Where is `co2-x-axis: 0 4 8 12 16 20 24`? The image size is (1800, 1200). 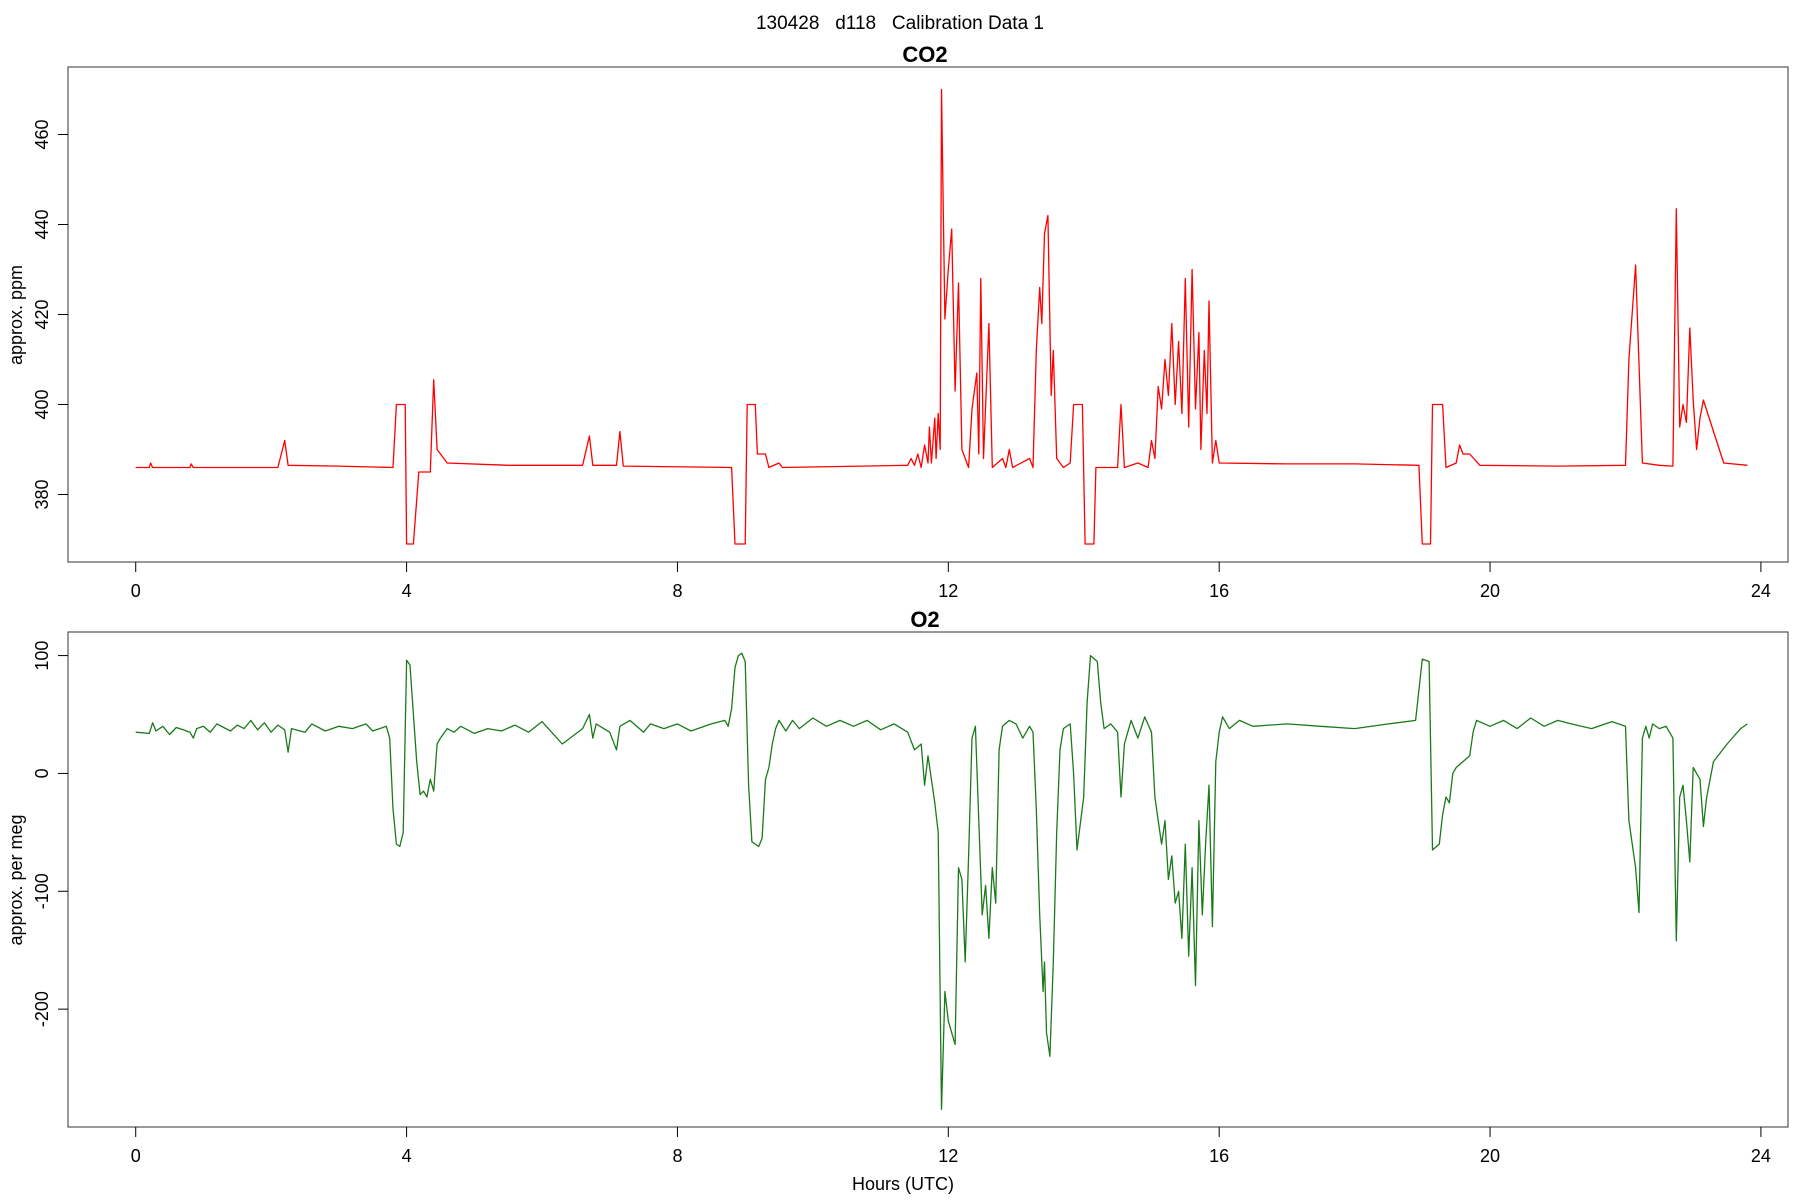
co2-x-axis: 0 4 8 12 16 20 24 is located at coordinates (951, 581).